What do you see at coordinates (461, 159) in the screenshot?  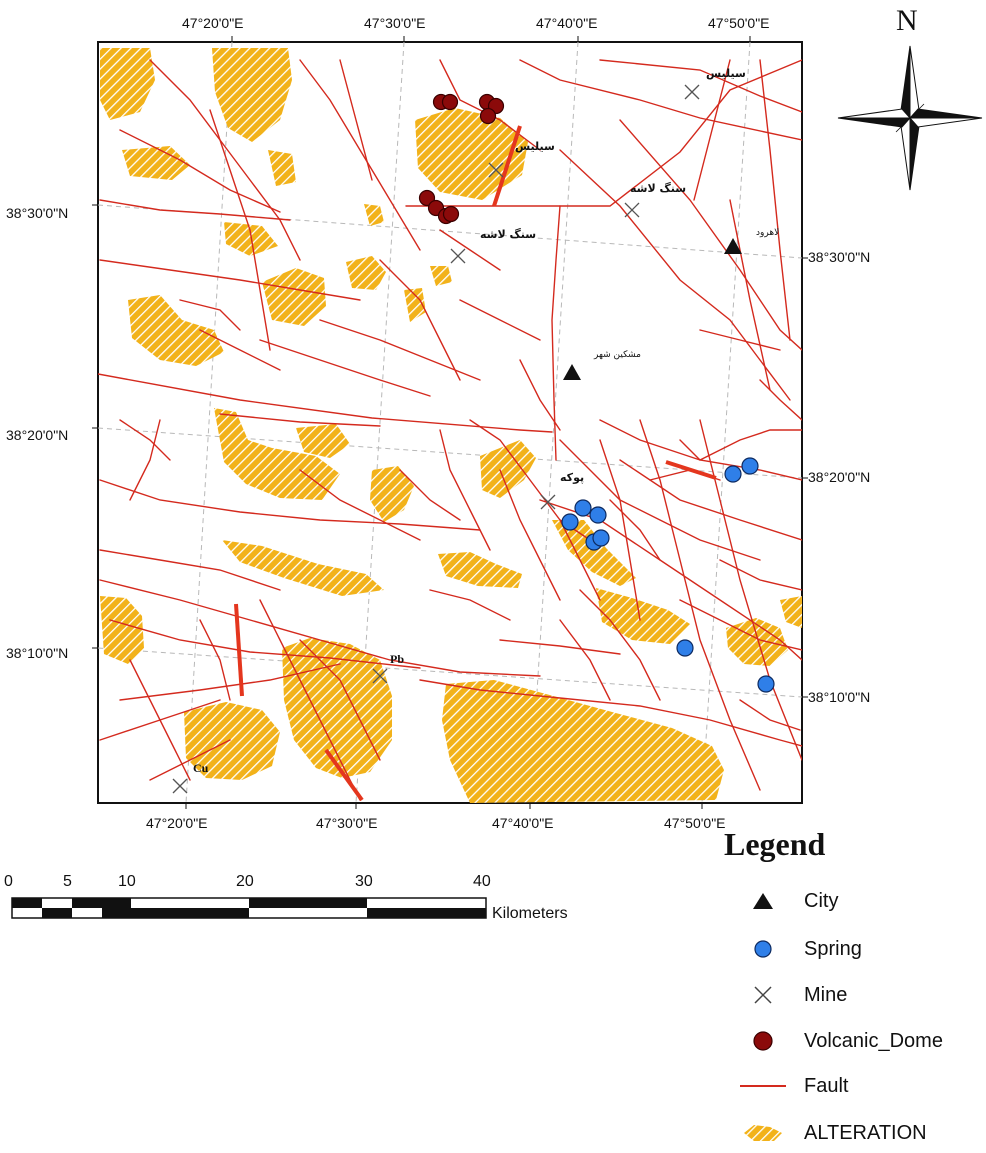 I see `volcanic-dome-markers` at bounding box center [461, 159].